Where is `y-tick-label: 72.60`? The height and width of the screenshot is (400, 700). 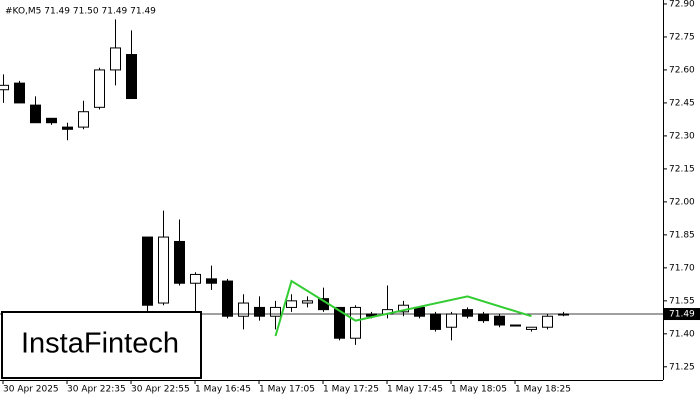
y-tick-label: 72.60 is located at coordinates (682, 70).